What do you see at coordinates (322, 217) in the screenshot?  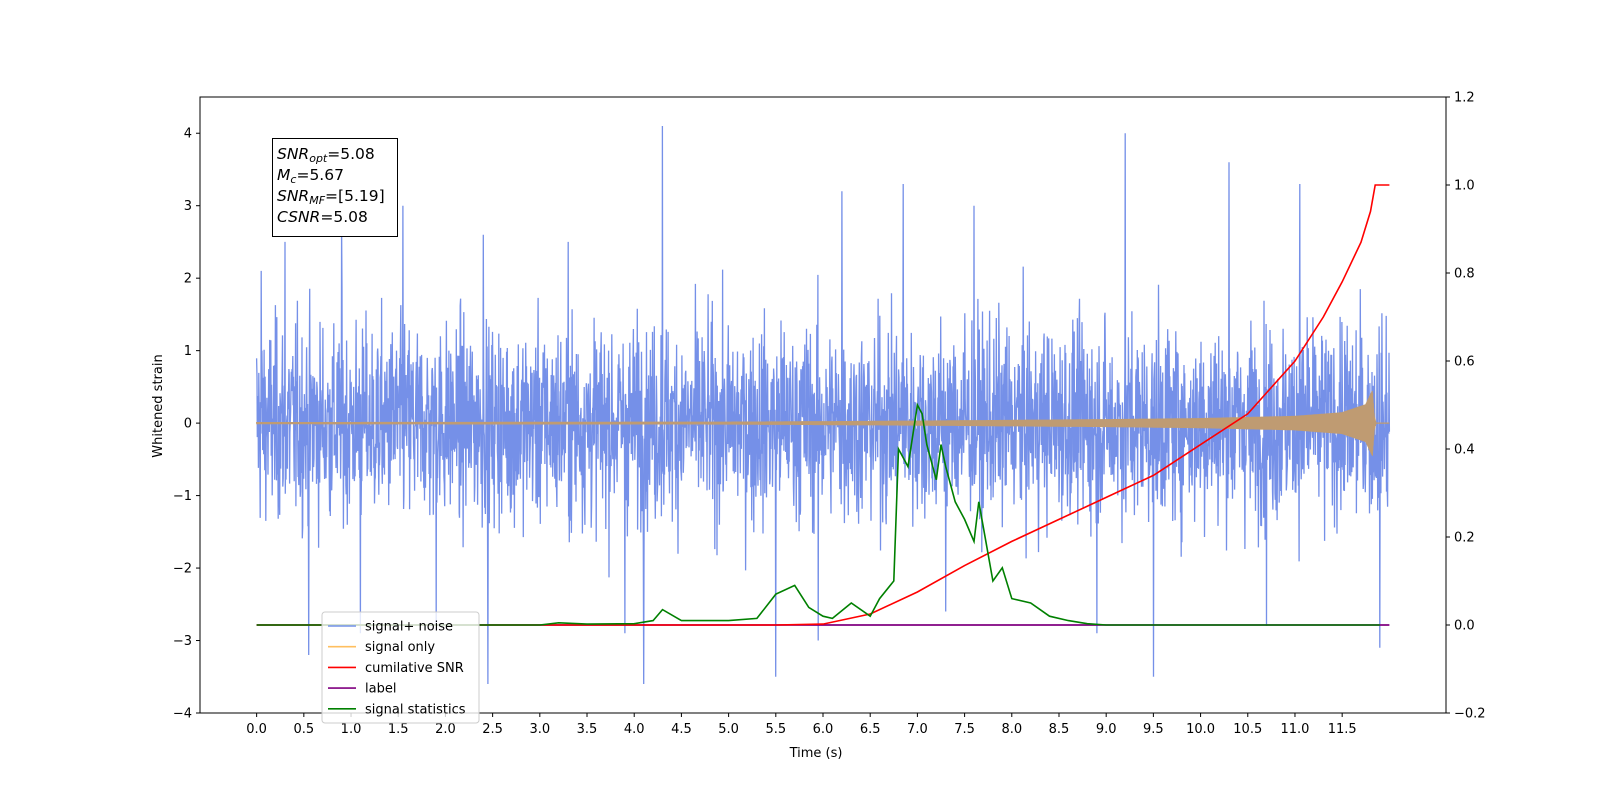 I see `csnr-line: CSNR=5.08` at bounding box center [322, 217].